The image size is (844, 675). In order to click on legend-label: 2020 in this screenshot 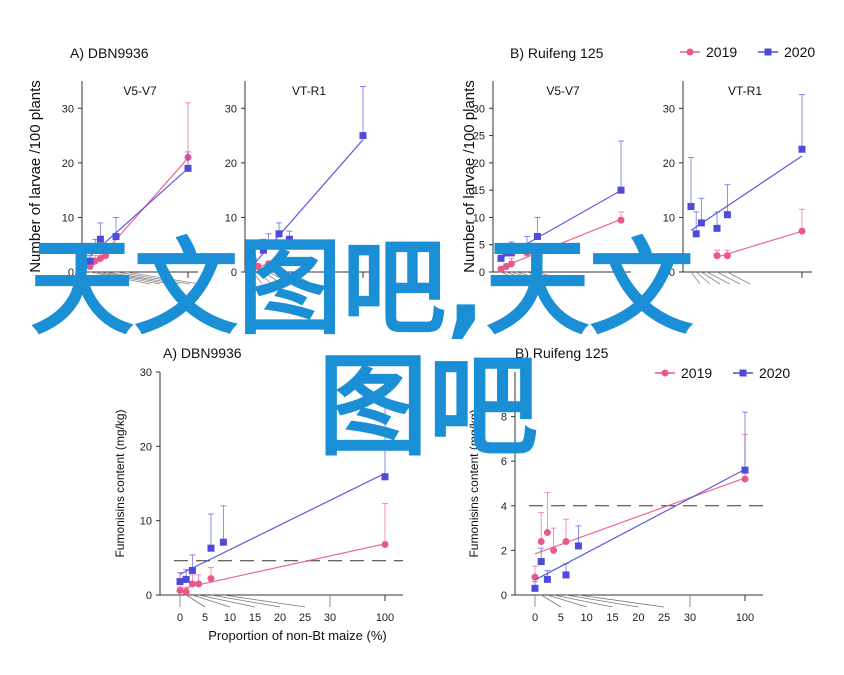, I will do `click(799, 52)`.